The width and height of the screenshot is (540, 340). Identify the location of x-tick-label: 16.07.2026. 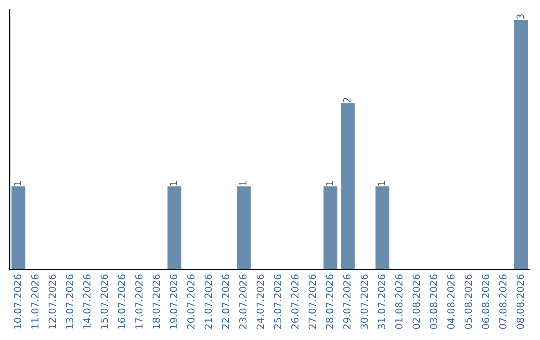
(122, 301).